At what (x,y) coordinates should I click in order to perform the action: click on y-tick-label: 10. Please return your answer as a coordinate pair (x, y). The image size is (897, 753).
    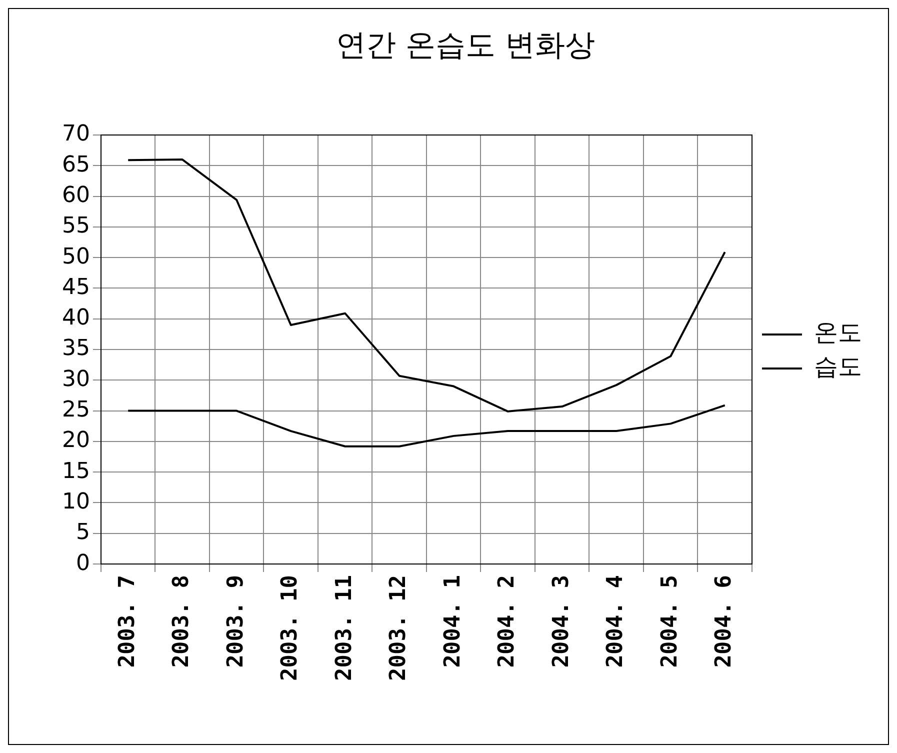
    Looking at the image, I should click on (76, 501).